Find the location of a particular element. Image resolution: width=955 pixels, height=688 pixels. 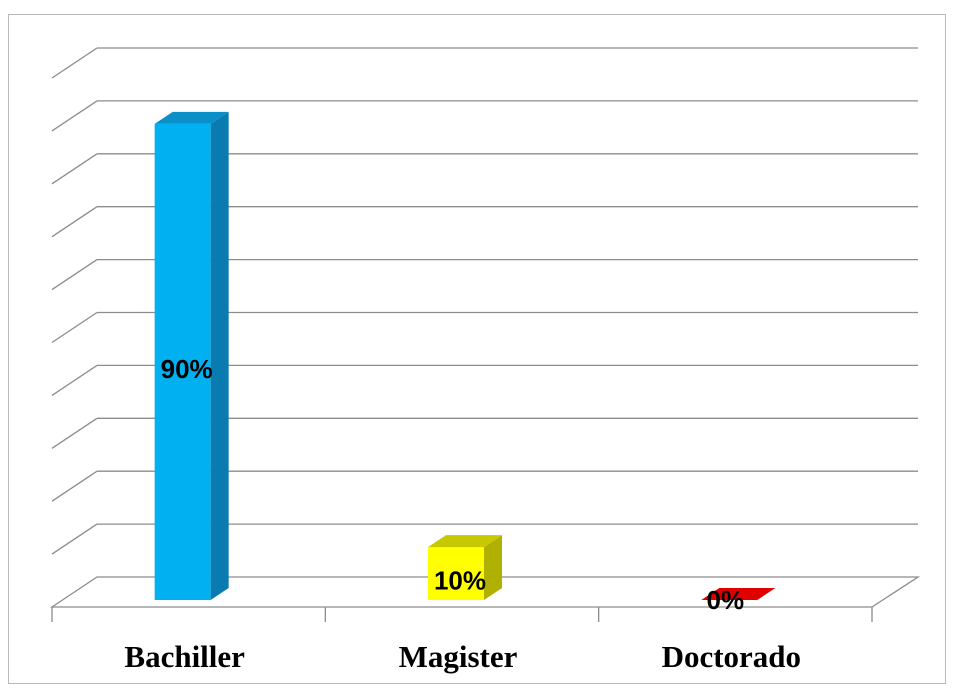

data-label: 0% is located at coordinates (726, 600).